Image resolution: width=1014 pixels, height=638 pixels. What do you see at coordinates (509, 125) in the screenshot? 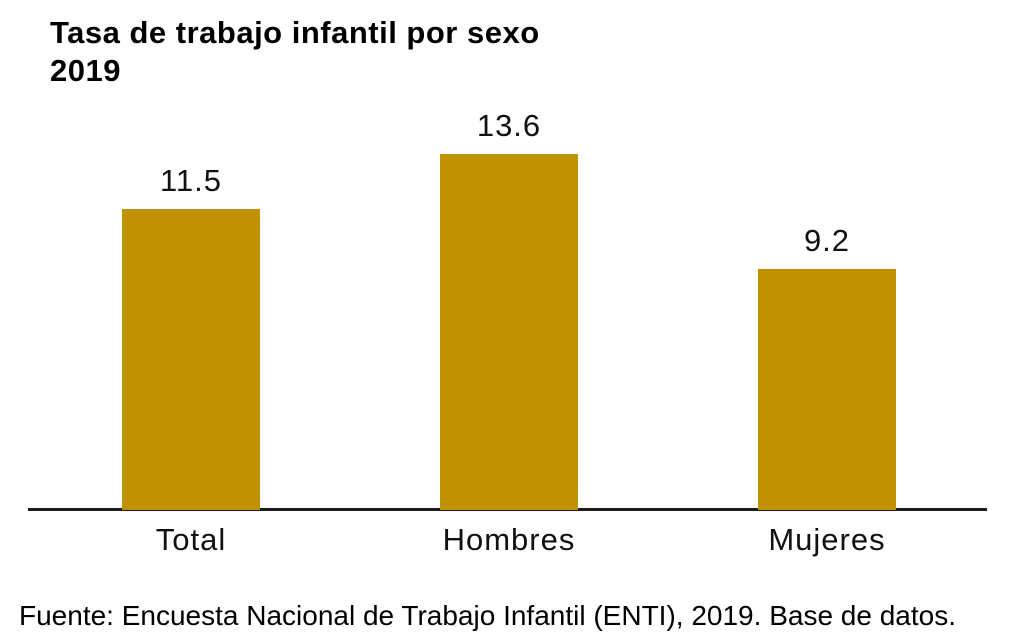
I see `value-label-hombres: 13.6` at bounding box center [509, 125].